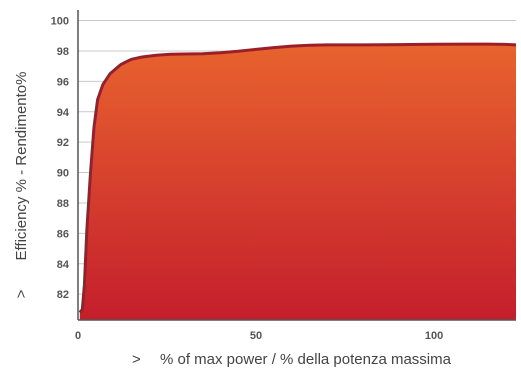 The image size is (521, 374). I want to click on x-axis-title: % of max power / % della potenza massima, so click(306, 359).